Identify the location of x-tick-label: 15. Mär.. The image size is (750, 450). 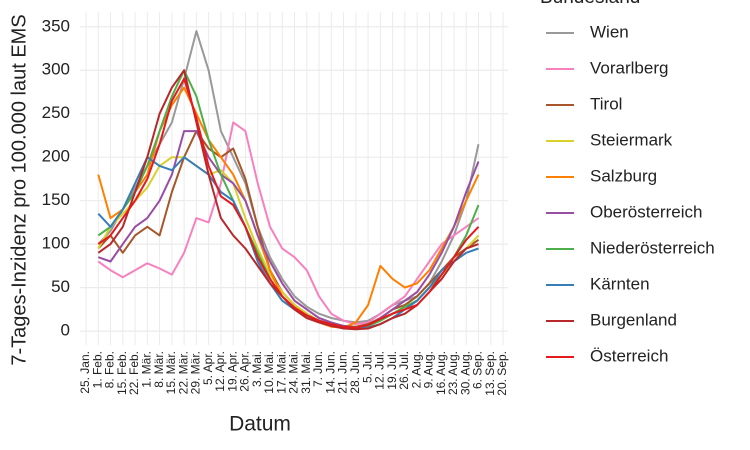
(171, 372).